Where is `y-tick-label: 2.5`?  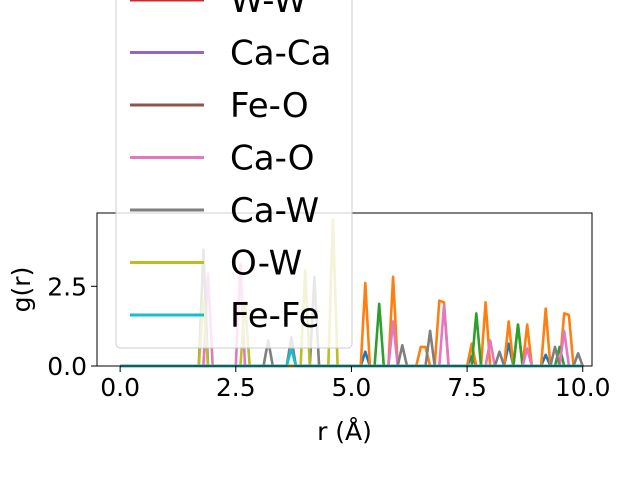
y-tick-label: 2.5 is located at coordinates (67, 286).